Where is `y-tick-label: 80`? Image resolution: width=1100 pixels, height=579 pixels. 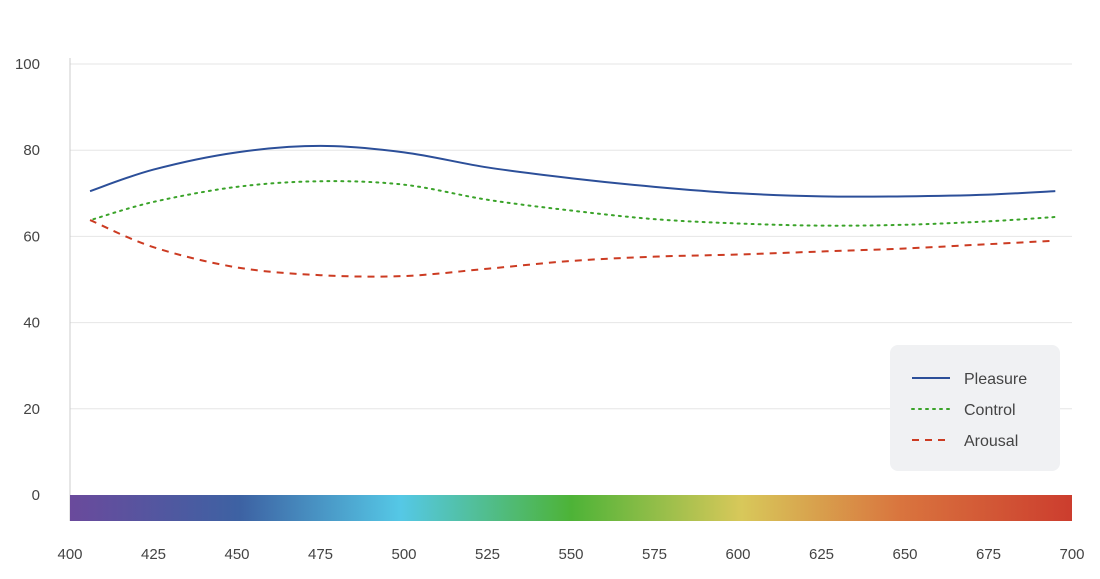 y-tick-label: 80 is located at coordinates (31, 150).